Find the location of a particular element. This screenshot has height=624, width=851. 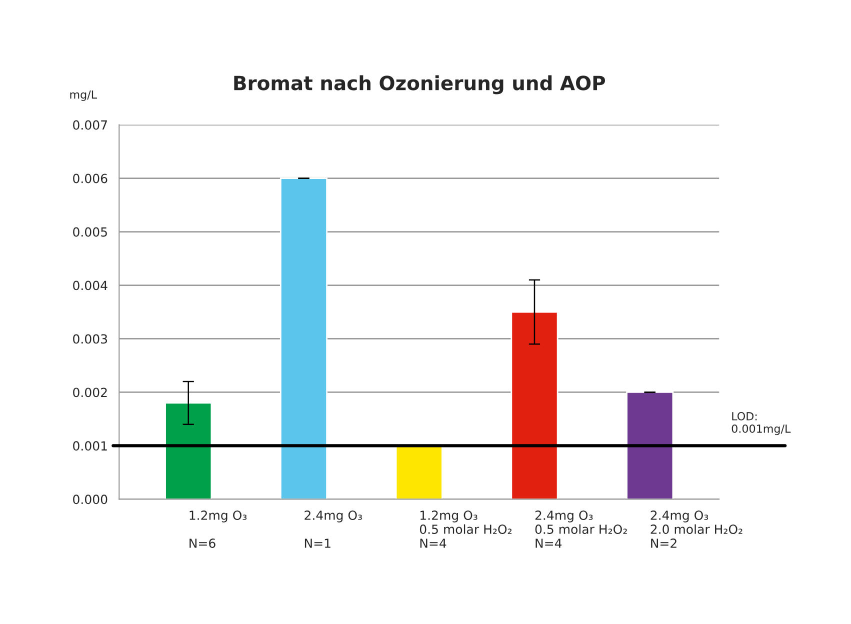

category-label: 1.2mg O₃ N=6 is located at coordinates (218, 529).